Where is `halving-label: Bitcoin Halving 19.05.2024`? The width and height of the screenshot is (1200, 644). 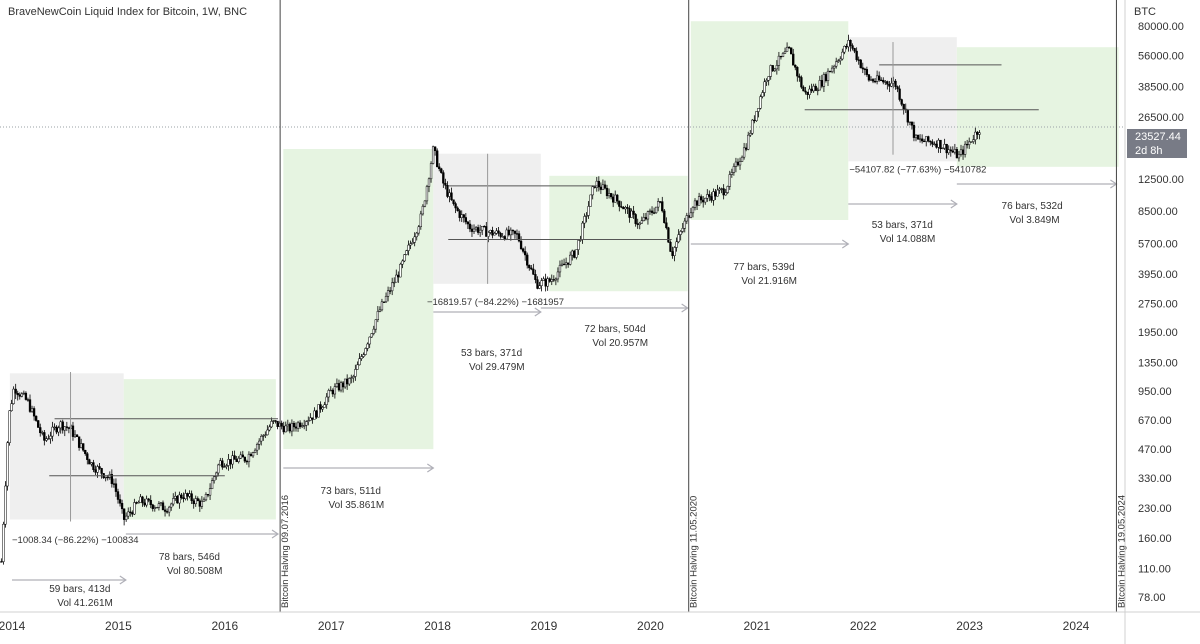 halving-label: Bitcoin Halving 19.05.2024 is located at coordinates (1121, 551).